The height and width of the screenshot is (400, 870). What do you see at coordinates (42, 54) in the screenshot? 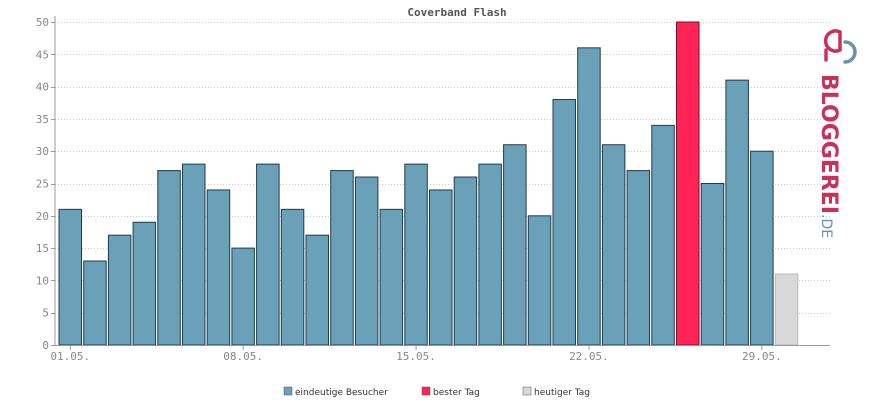
I see `y-tick-label: 45` at bounding box center [42, 54].